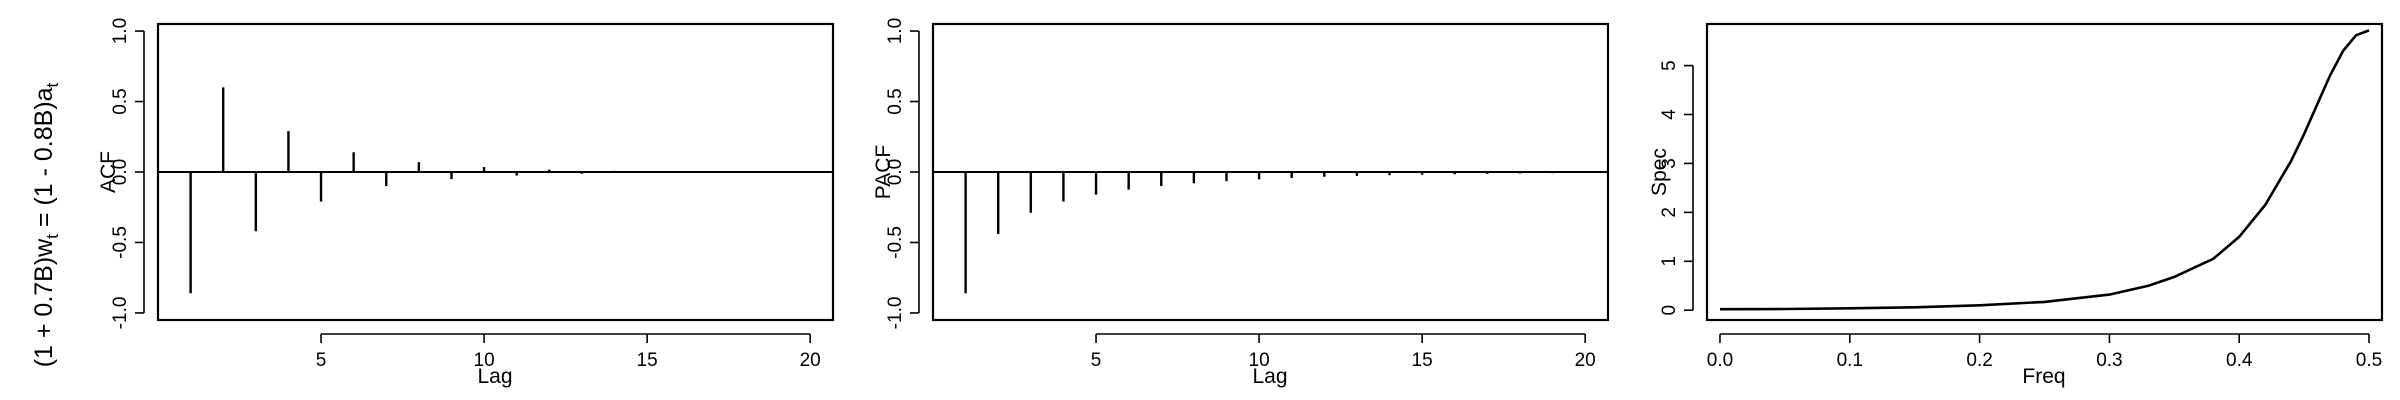  What do you see at coordinates (321, 360) in the screenshot?
I see `acf-x-tick-label: 5` at bounding box center [321, 360].